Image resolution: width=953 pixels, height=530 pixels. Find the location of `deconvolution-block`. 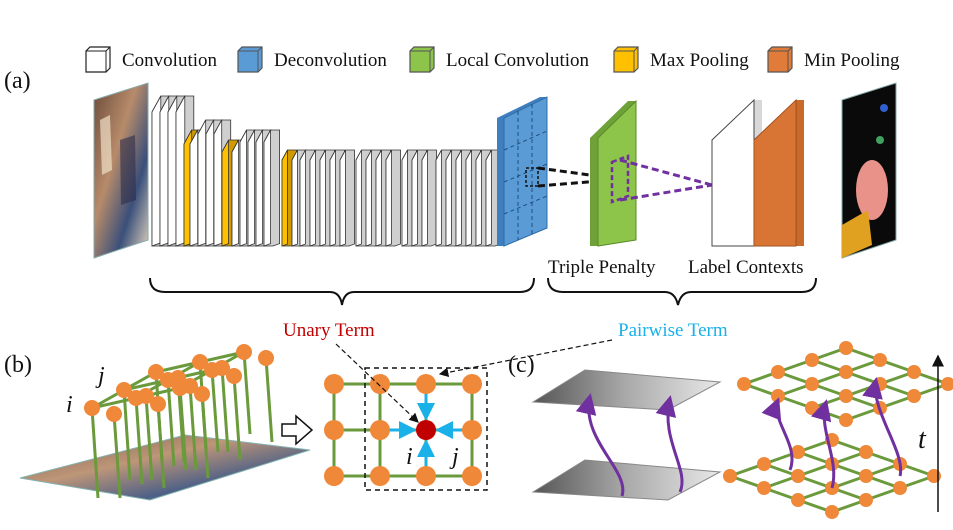

deconvolution-block is located at coordinates (522, 171).